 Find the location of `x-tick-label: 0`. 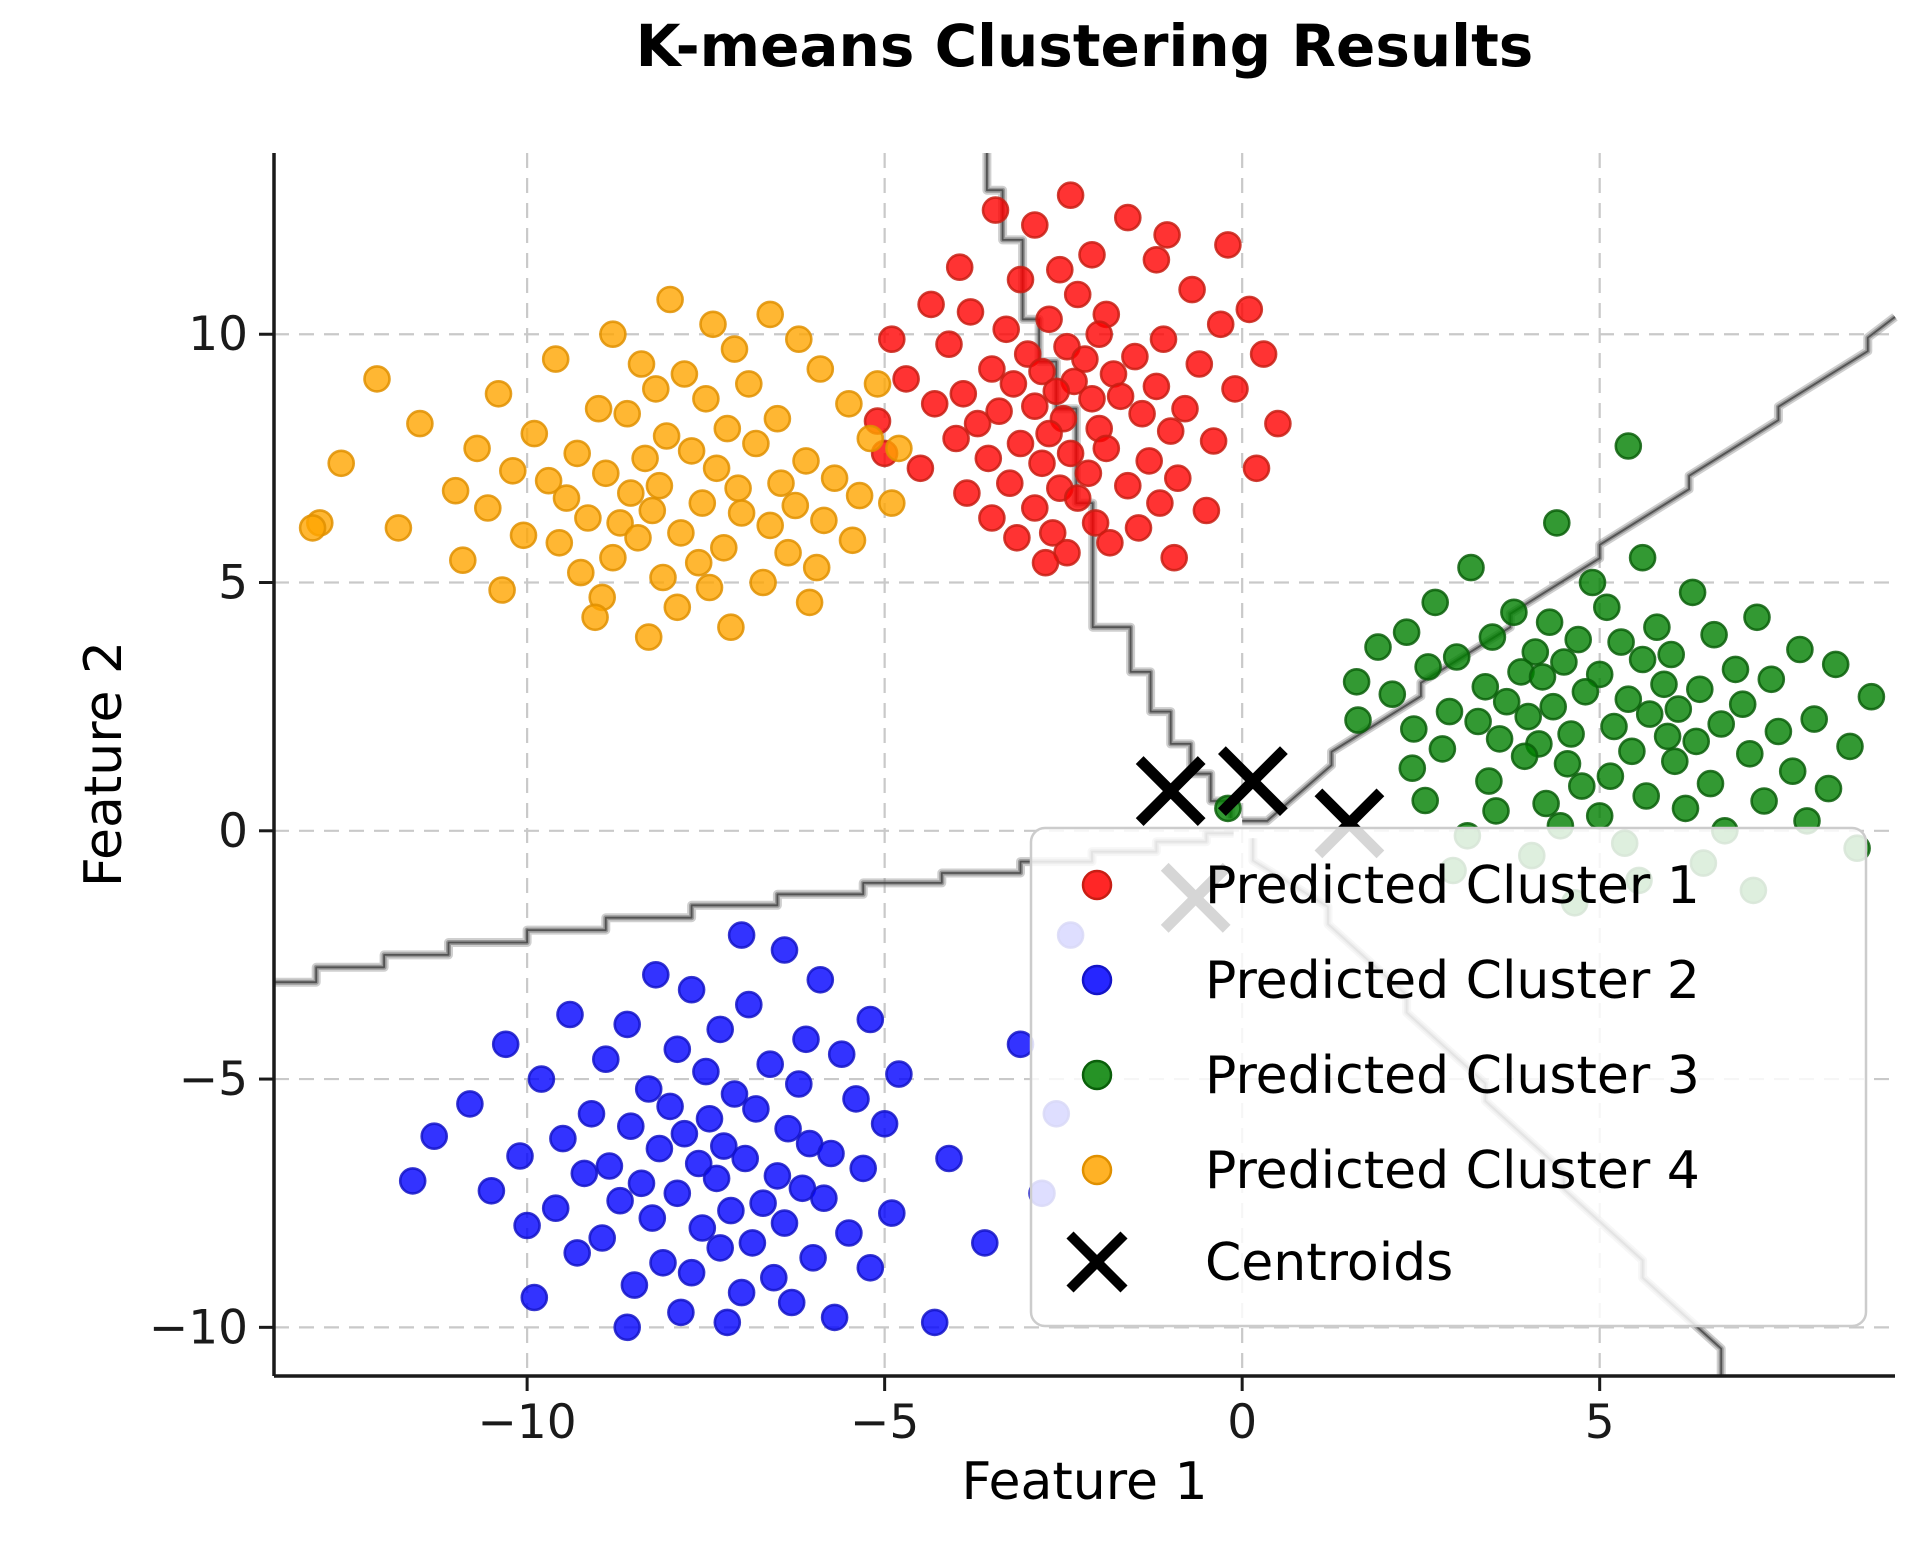

x-tick-label: 0 is located at coordinates (1242, 1422).